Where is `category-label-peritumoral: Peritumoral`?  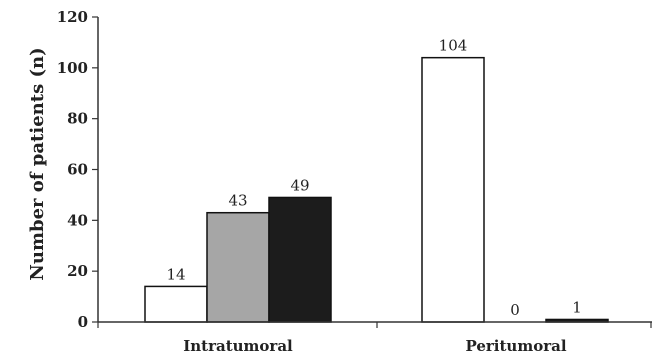 category-label-peritumoral: Peritumoral is located at coordinates (515, 346).